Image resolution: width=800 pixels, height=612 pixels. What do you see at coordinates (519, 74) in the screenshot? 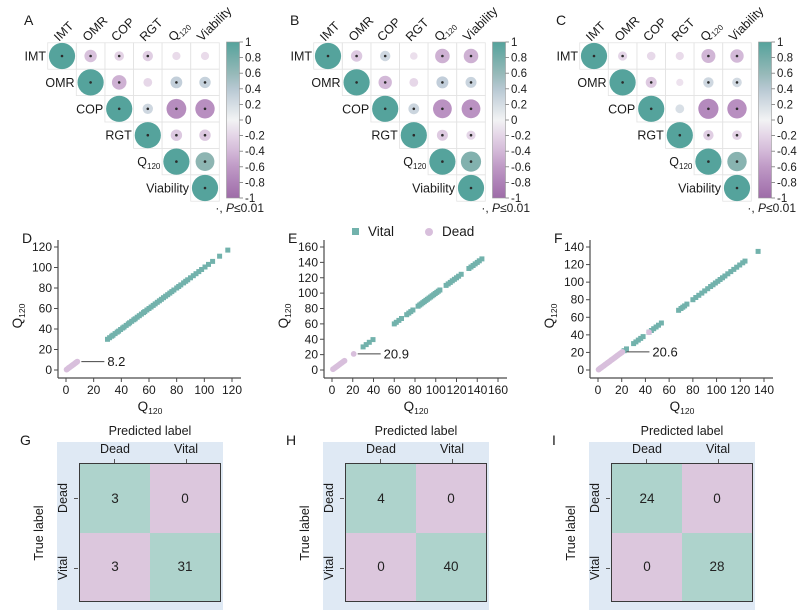
I see `svg-text: 0.6` at bounding box center [519, 74].